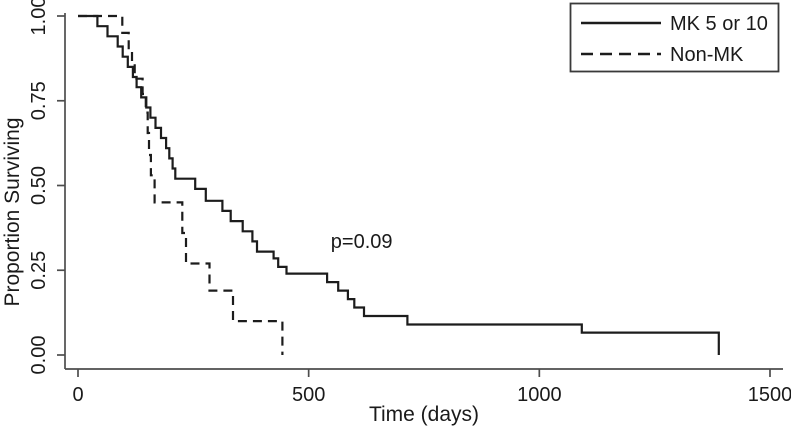 Image resolution: width=791 pixels, height=431 pixels. Describe the element at coordinates (39, 100) in the screenshot. I see `y-tick-label: 0.75` at that location.